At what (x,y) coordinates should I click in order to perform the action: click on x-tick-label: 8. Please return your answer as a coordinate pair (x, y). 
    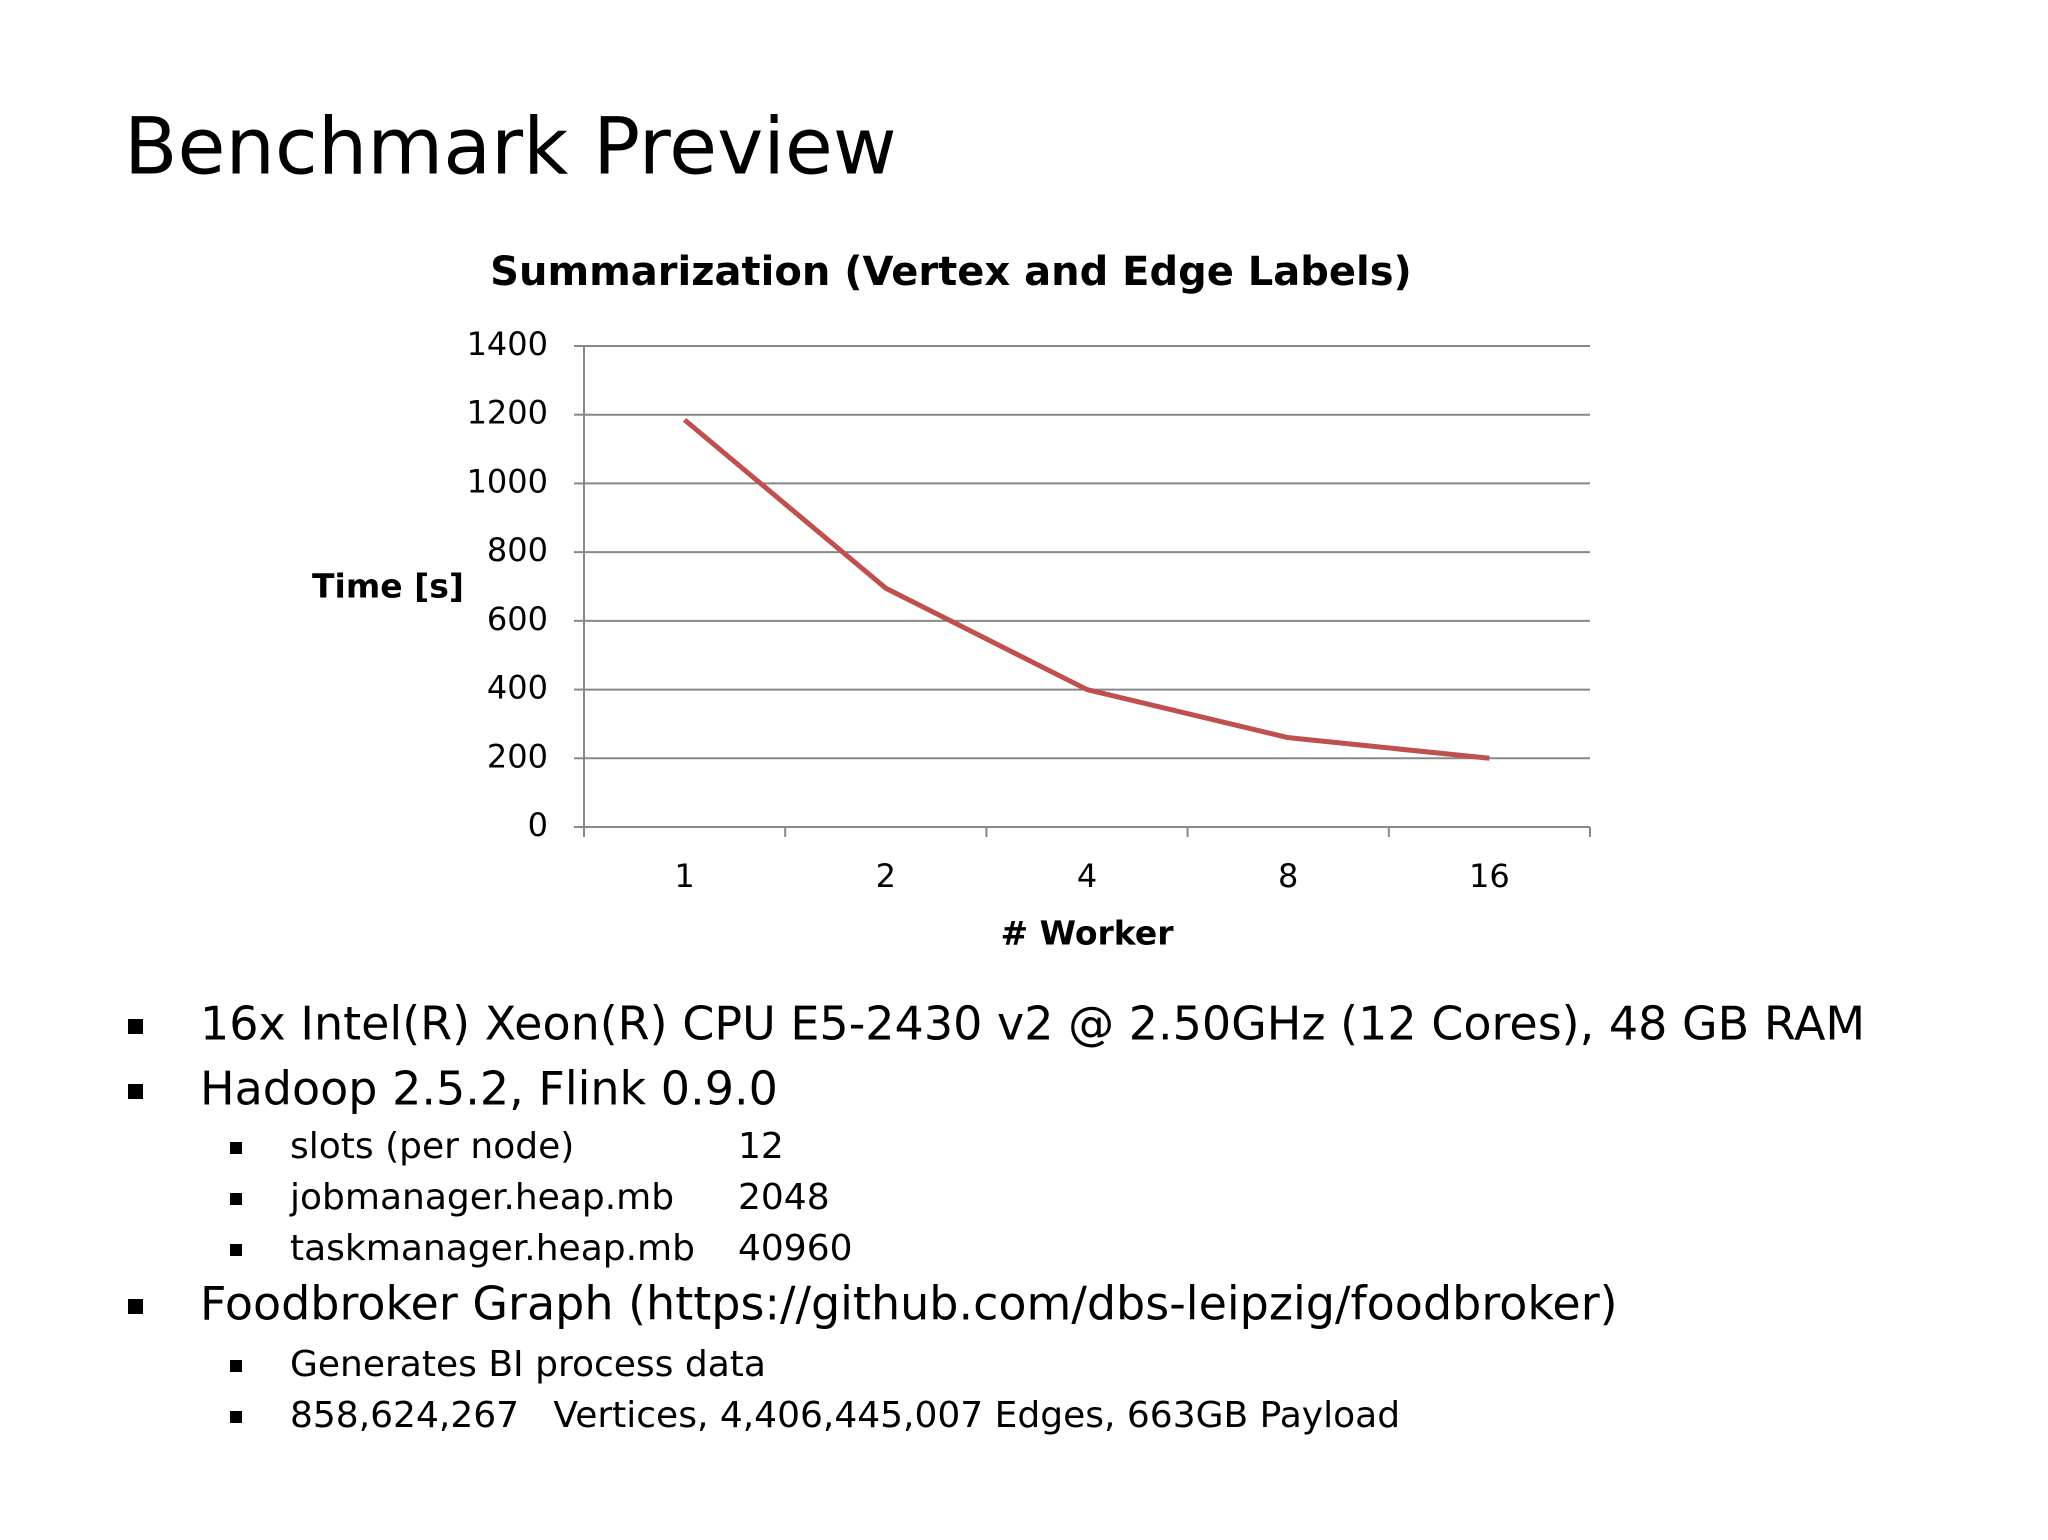
    Looking at the image, I should click on (1288, 876).